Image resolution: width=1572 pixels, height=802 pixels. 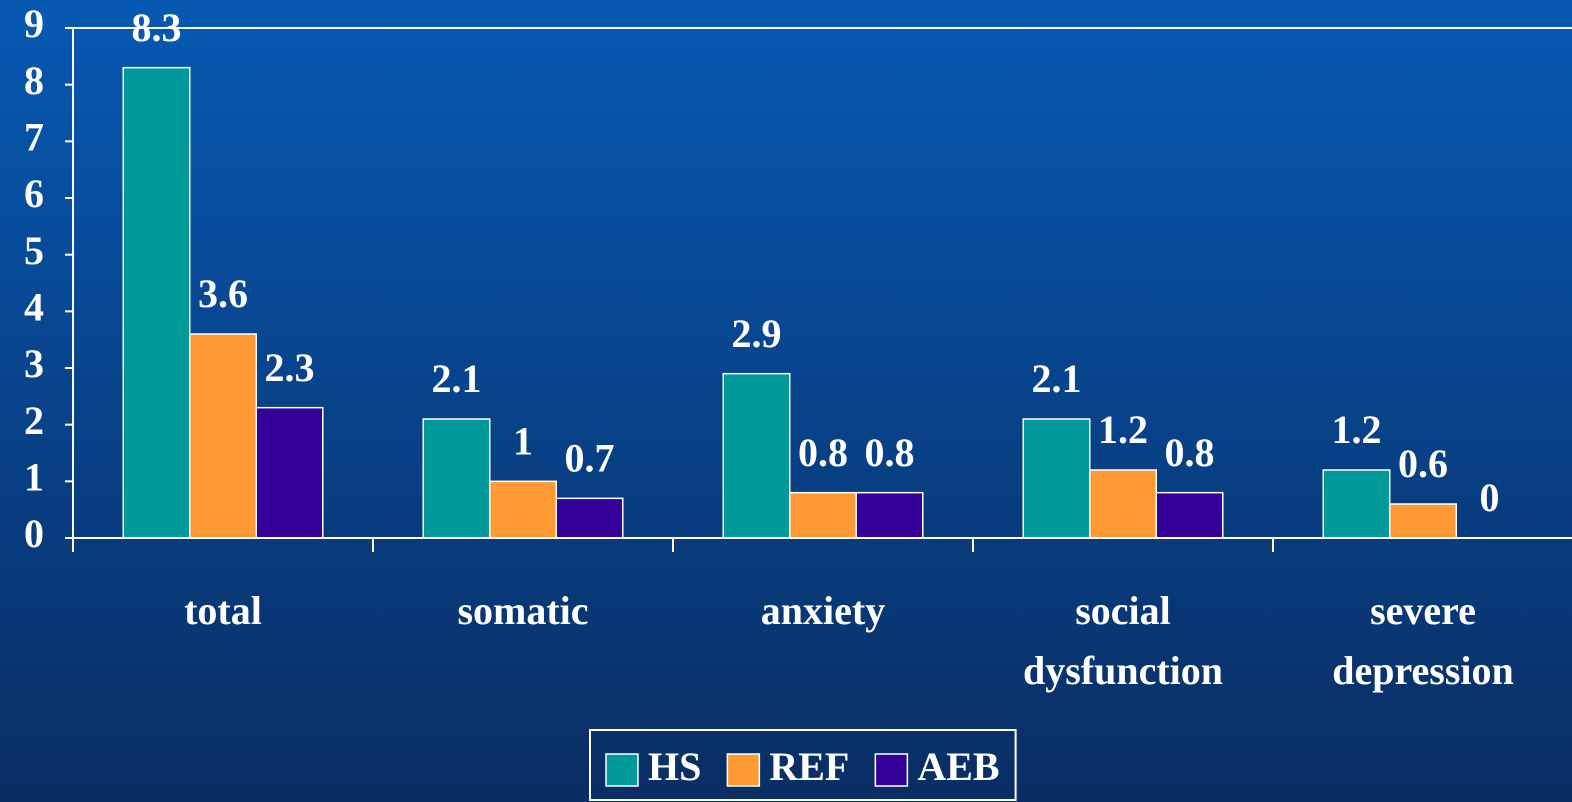 What do you see at coordinates (34, 307) in the screenshot?
I see `y-tick-label: 4` at bounding box center [34, 307].